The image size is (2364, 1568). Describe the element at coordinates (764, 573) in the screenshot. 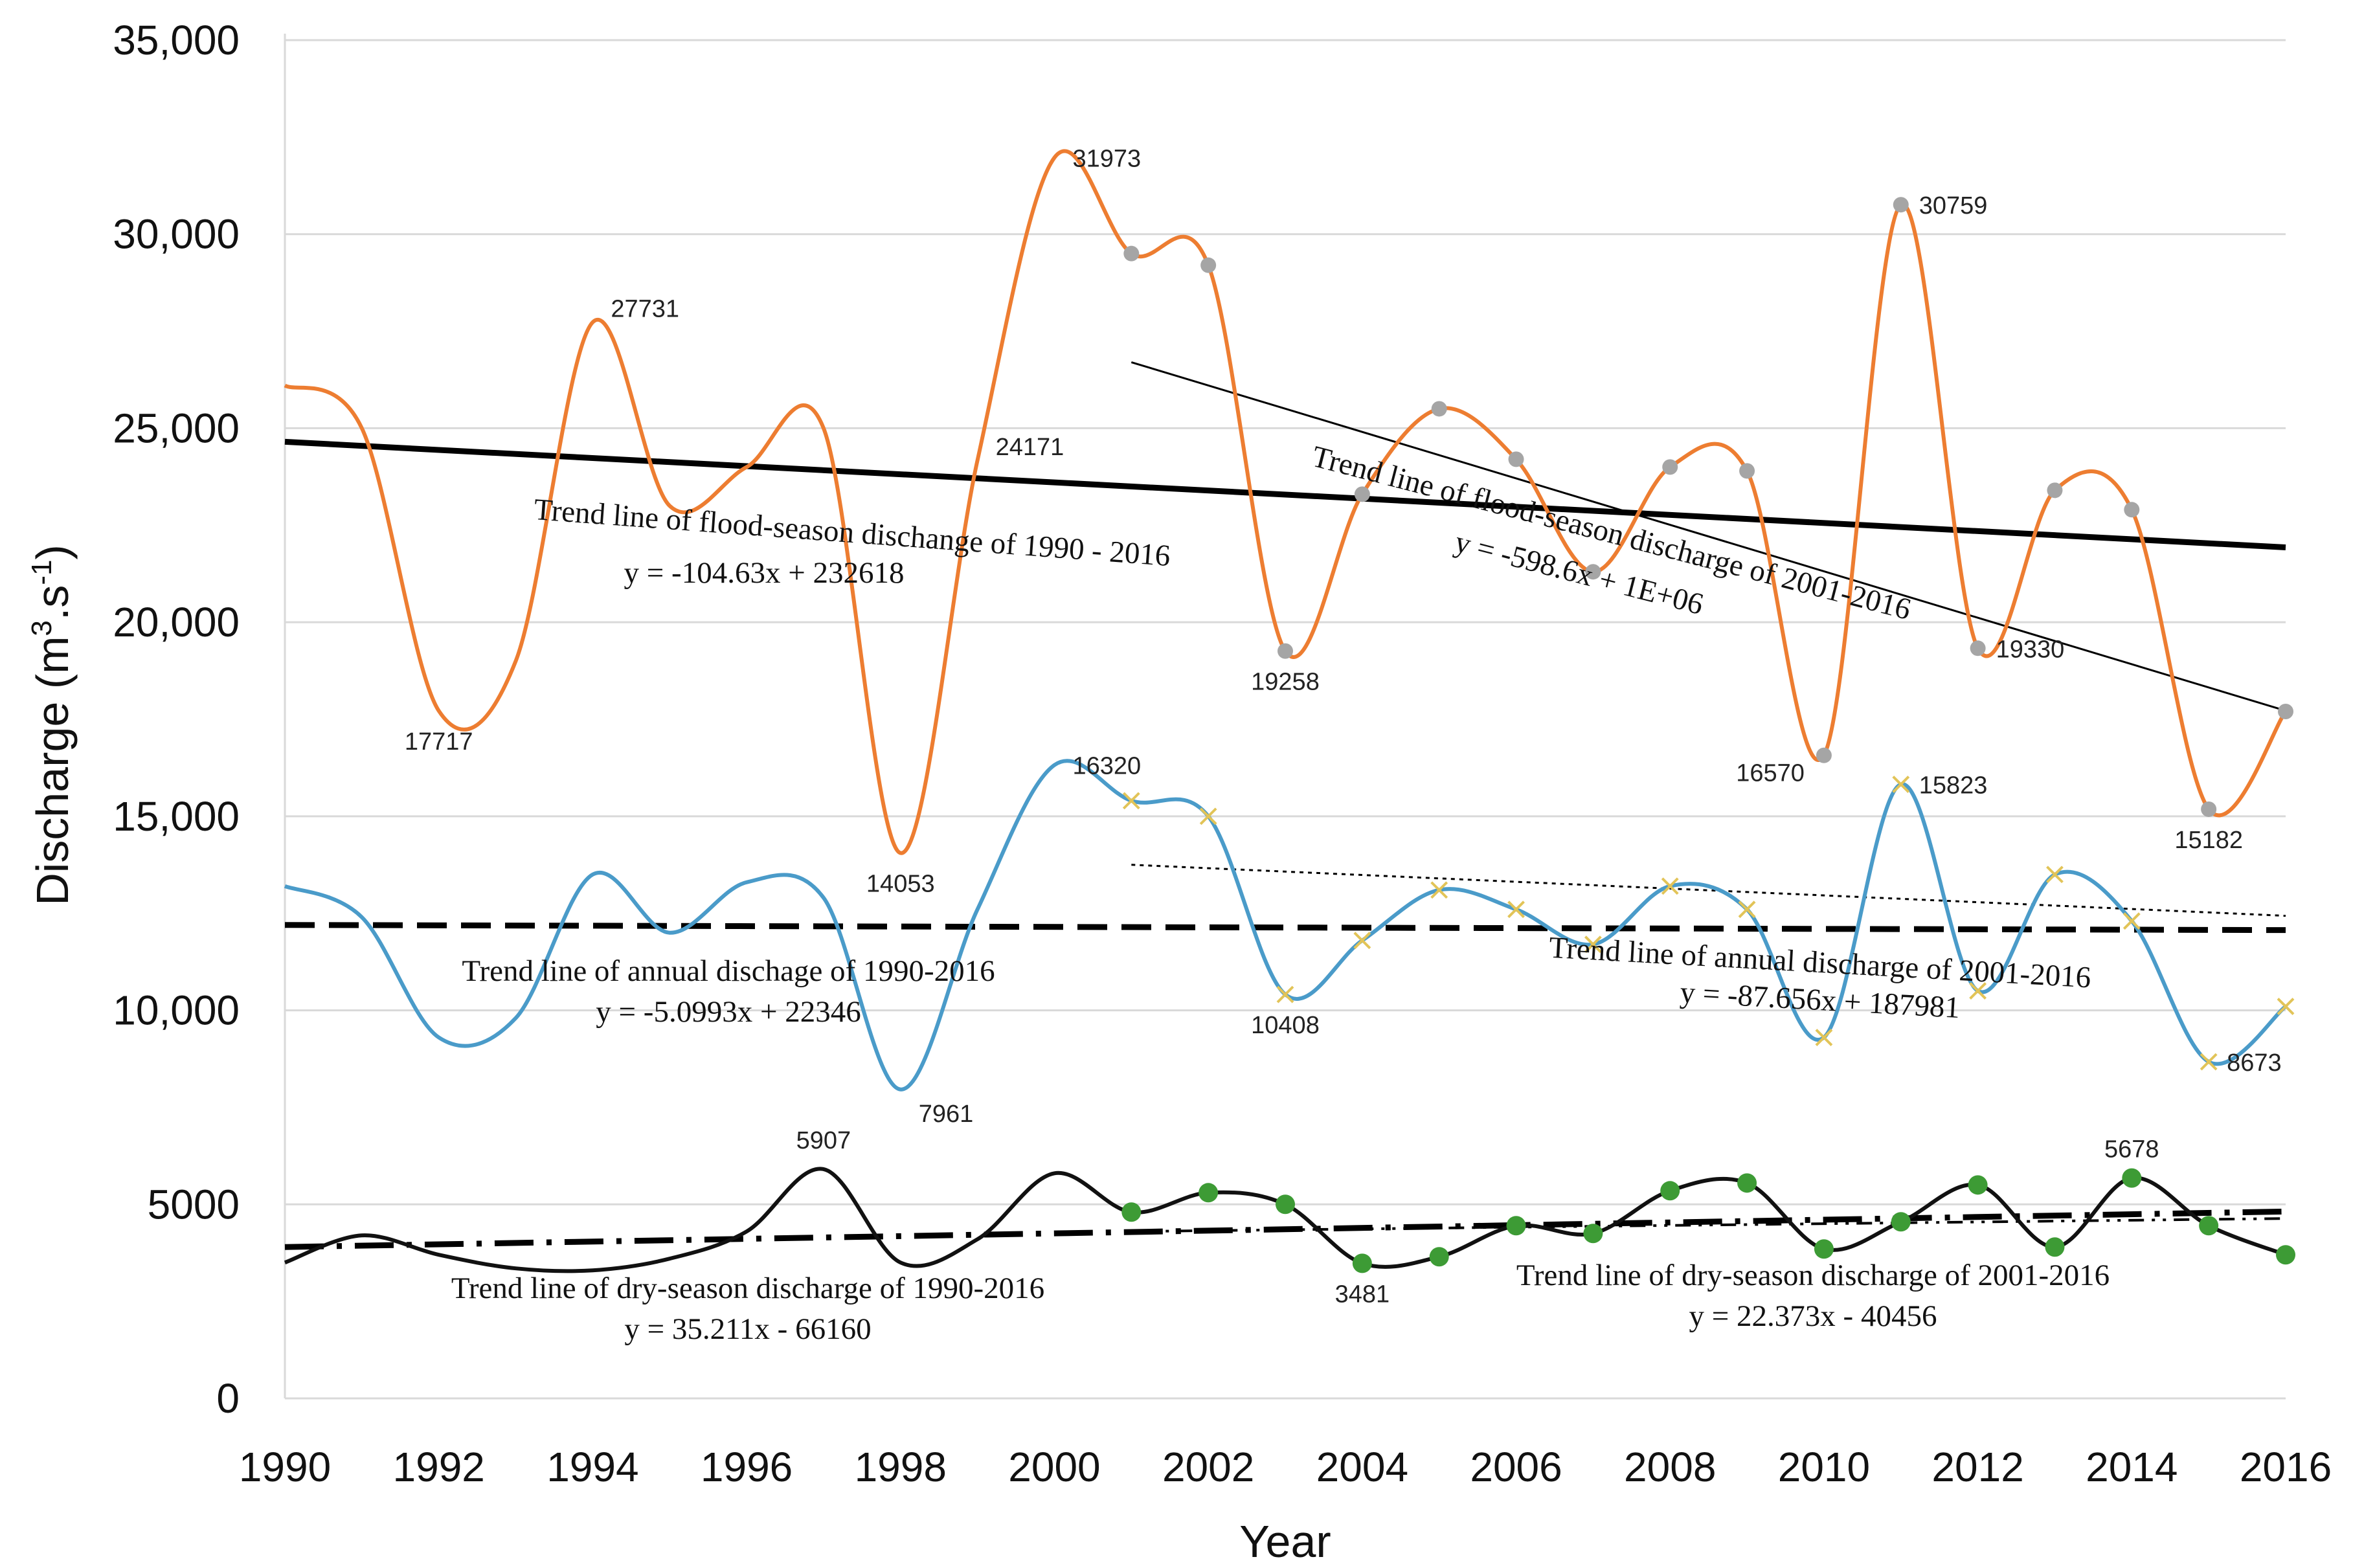

I see `anno-flood-1990-eq: y = -104.63x + 232618` at that location.